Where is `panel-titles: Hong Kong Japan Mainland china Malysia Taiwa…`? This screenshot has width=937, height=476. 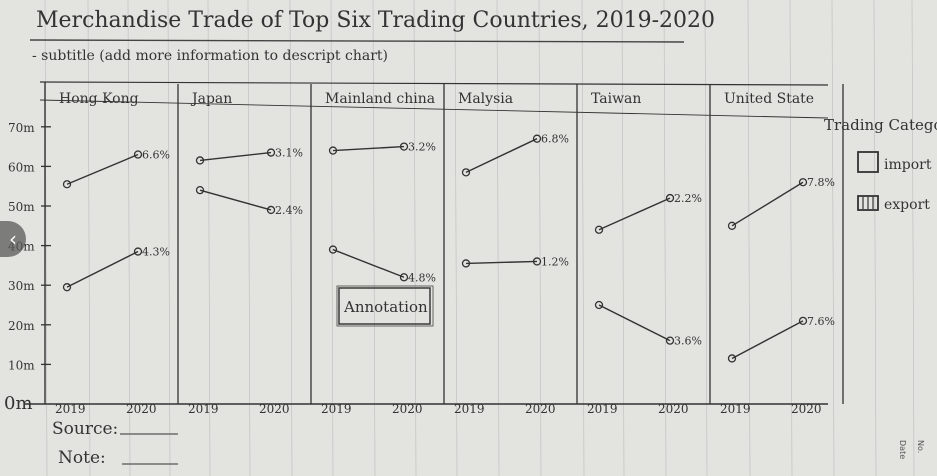 panel-titles: Hong Kong Japan Mainland china Malysia Taiwa… is located at coordinates (436, 99).